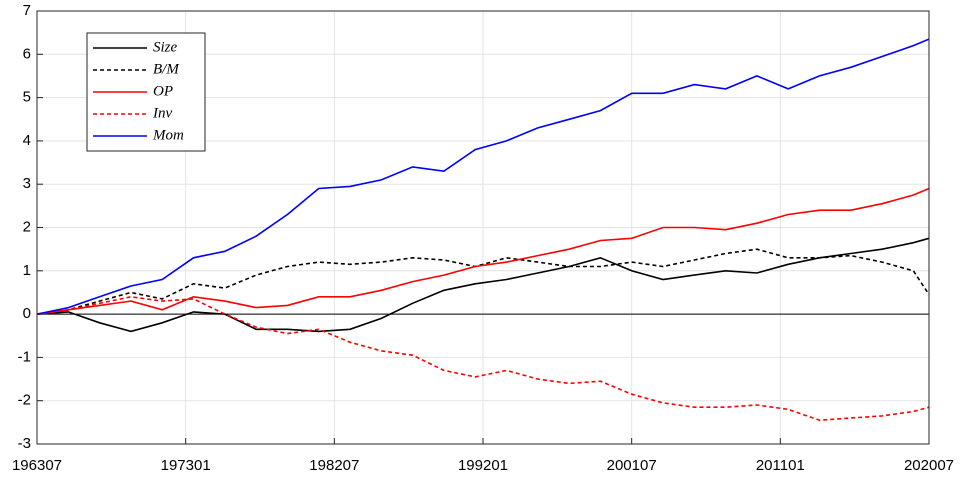  Describe the element at coordinates (27, 270) in the screenshot. I see `y-tick-label: 1` at that location.